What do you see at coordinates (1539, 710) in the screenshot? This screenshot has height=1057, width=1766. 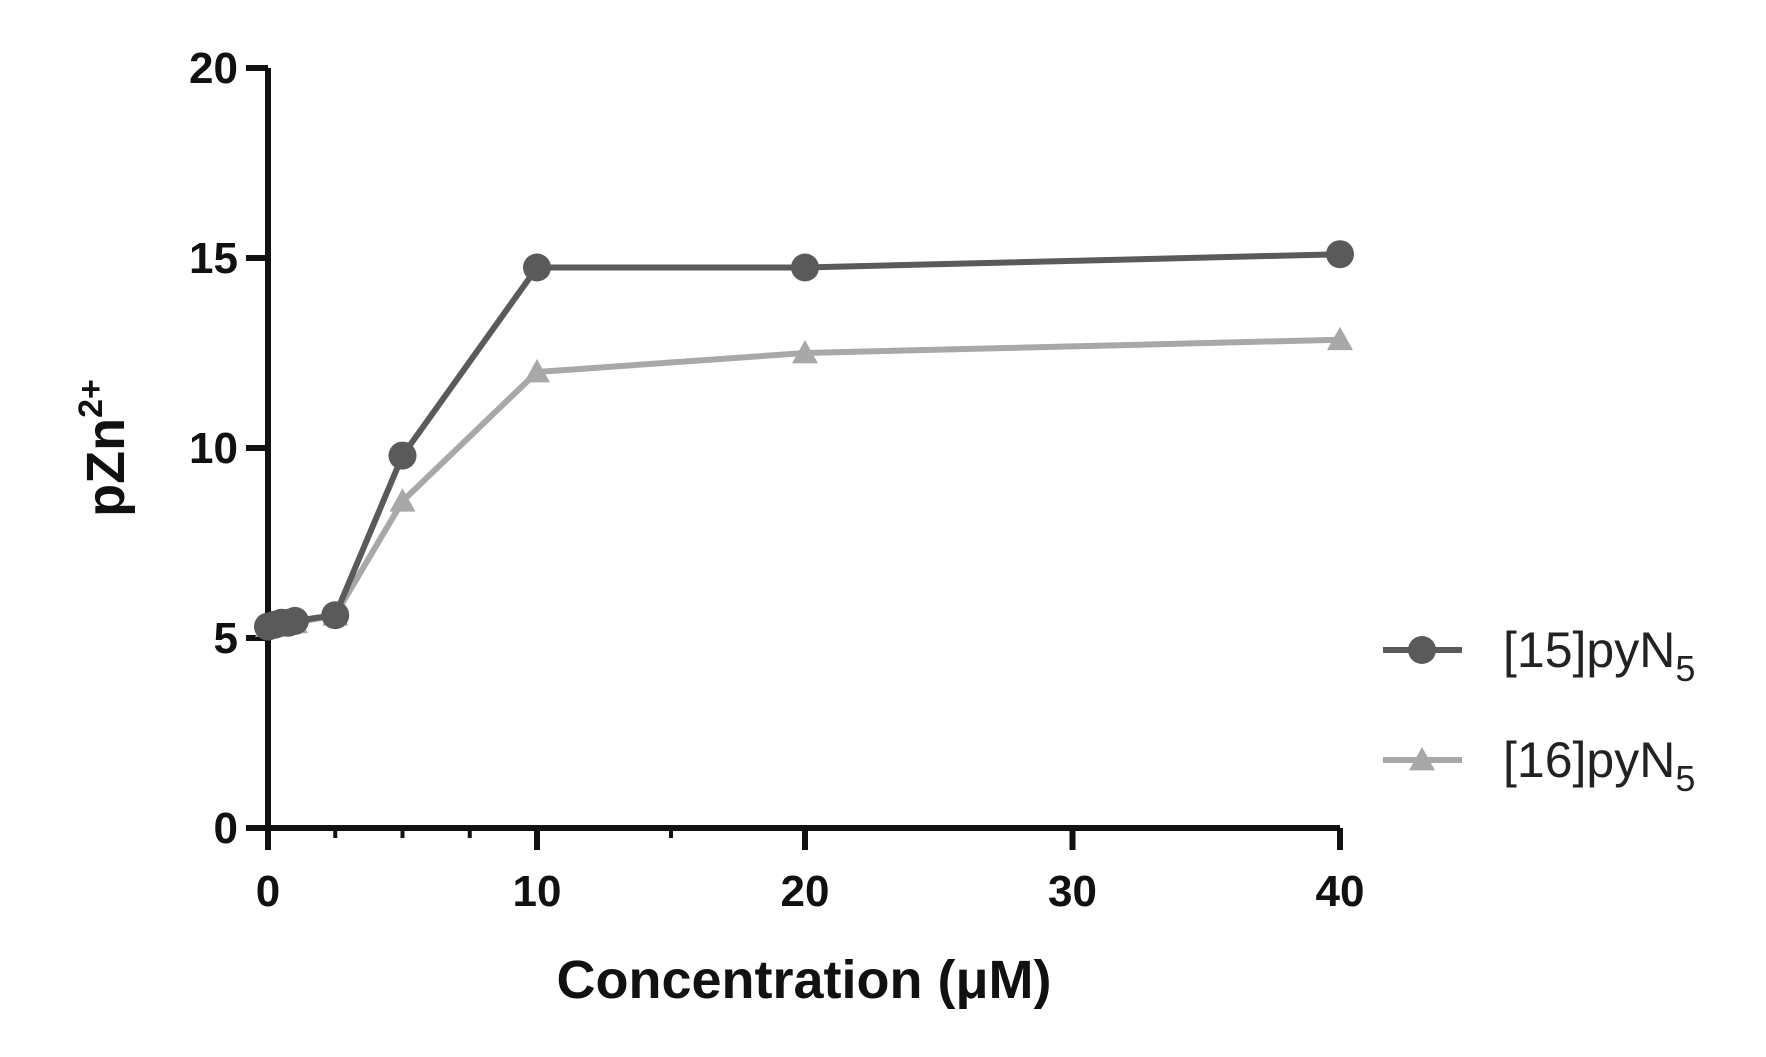 I see `legend: [15]pyN5[16]pyN5` at bounding box center [1539, 710].